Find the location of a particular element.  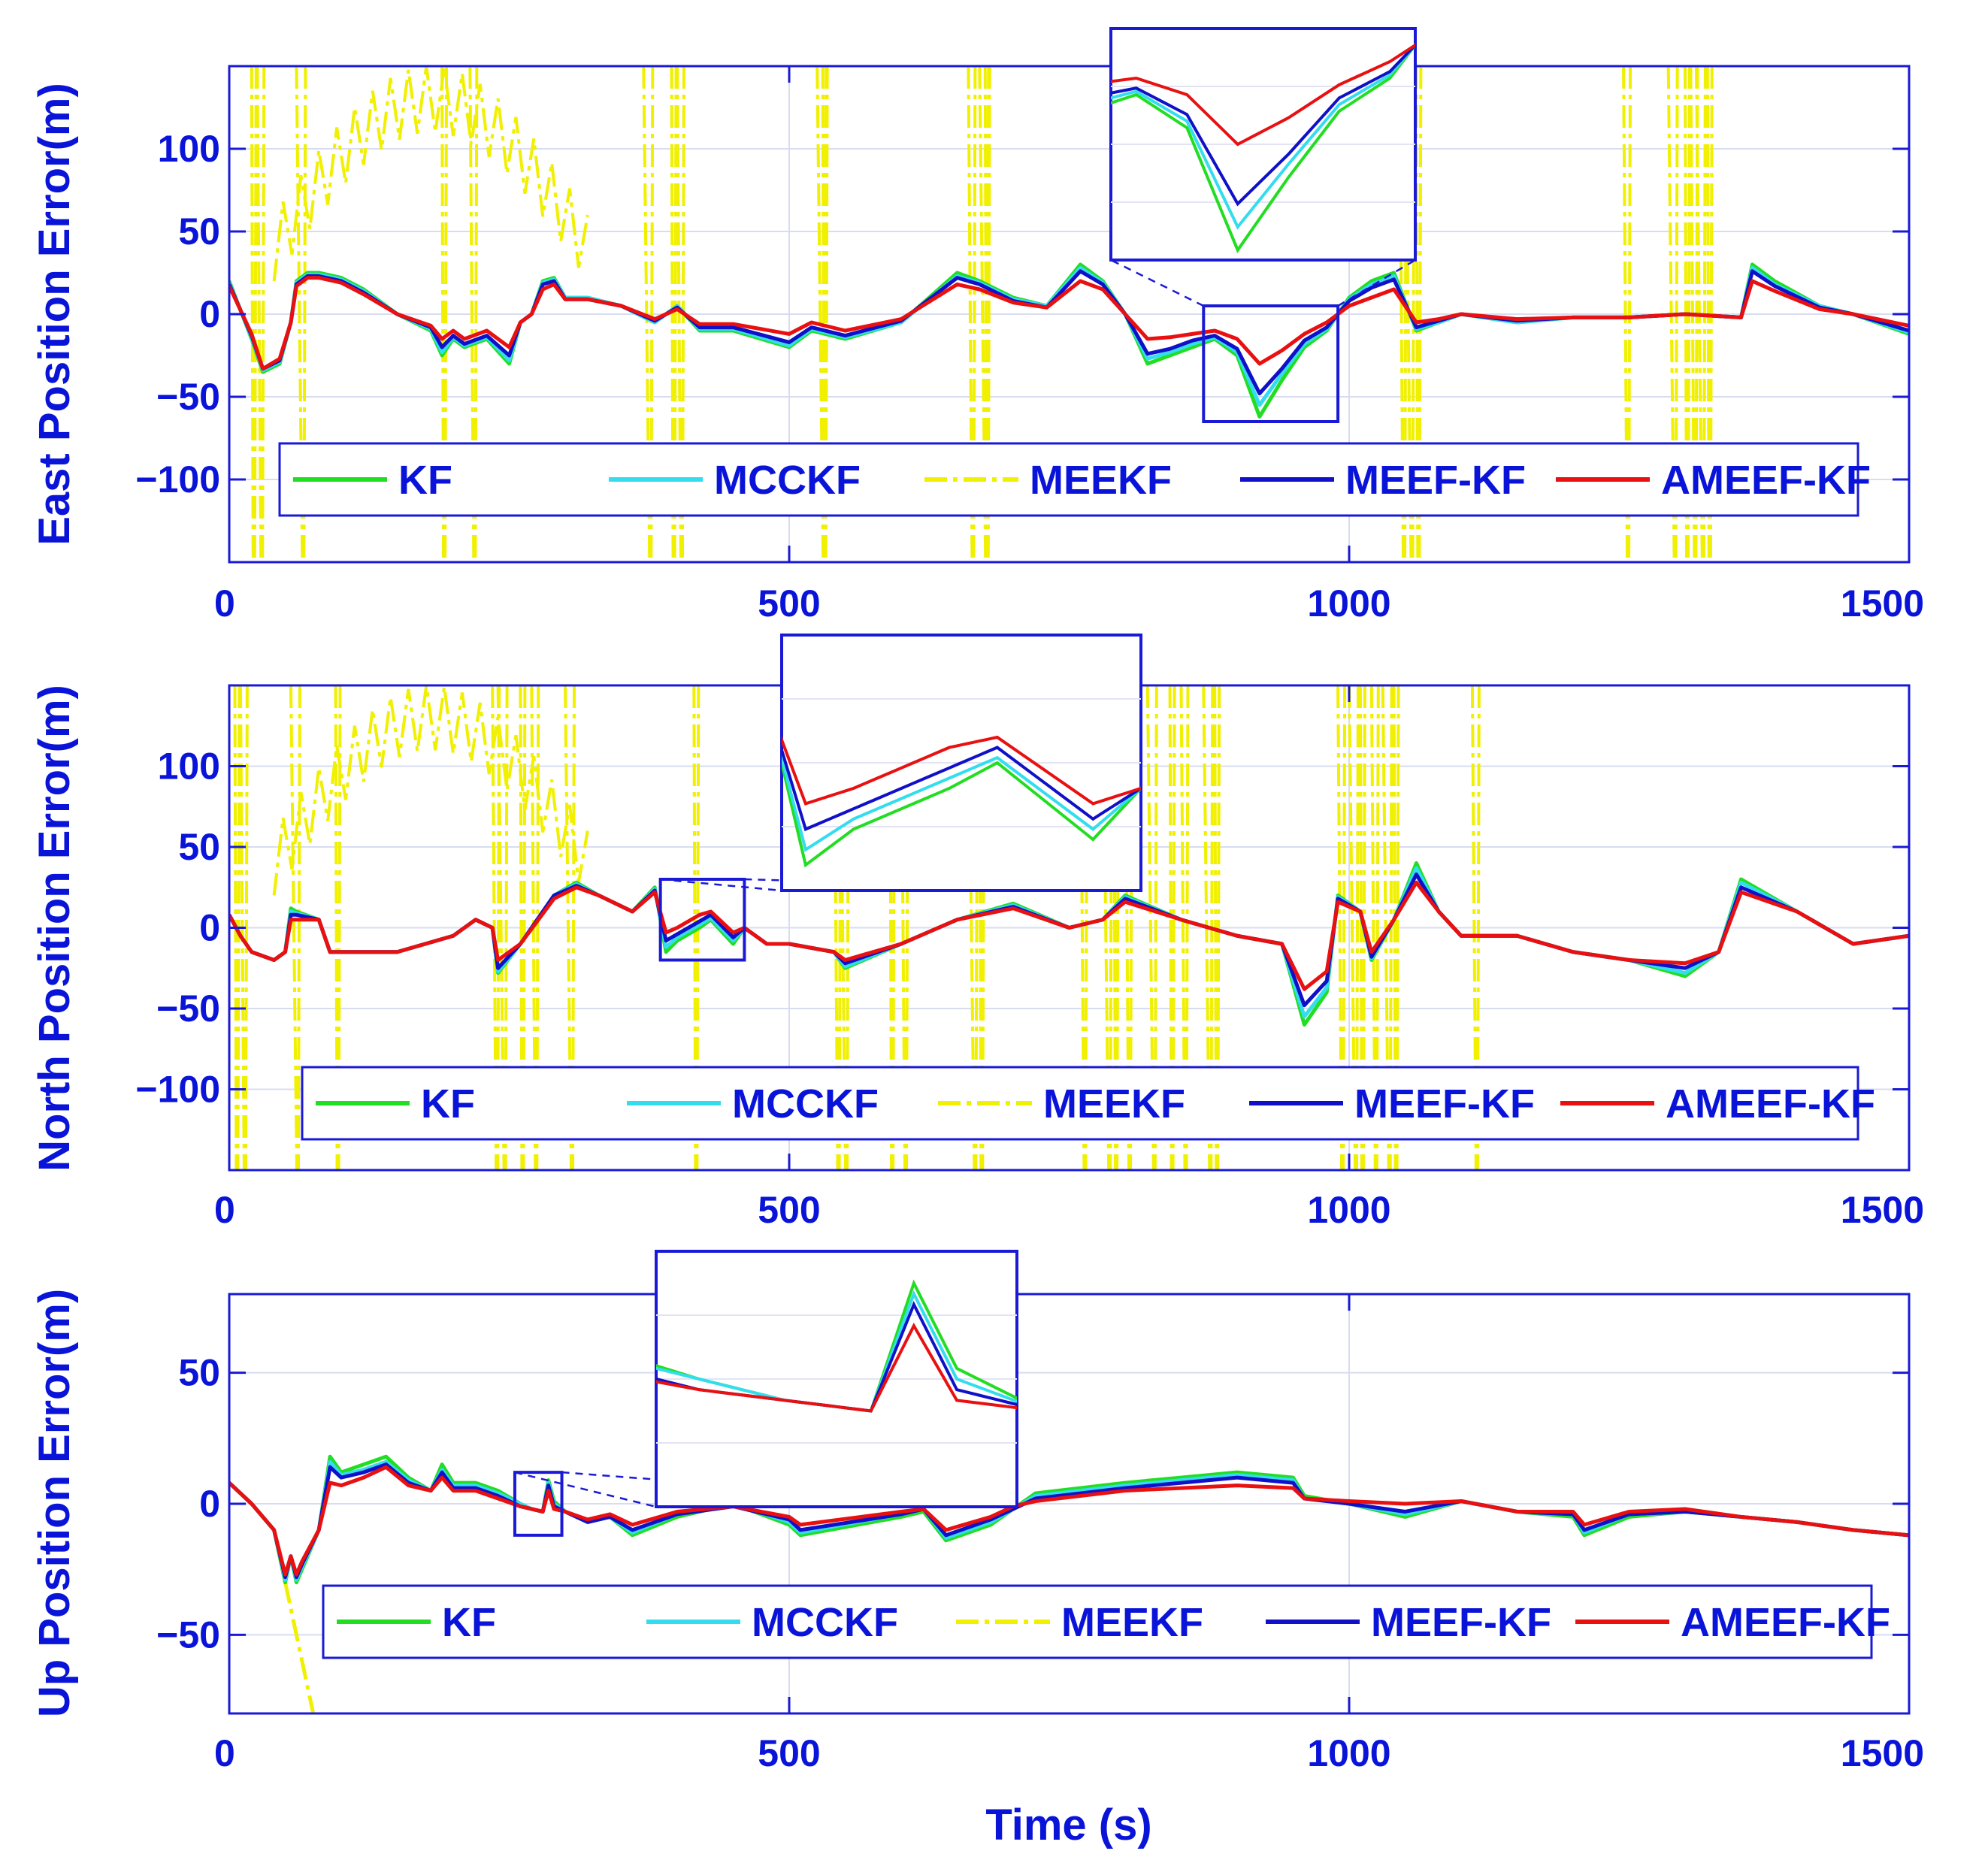

north-legend: KF MCCKF MEEKF MEEF-KF AMEEF-KF is located at coordinates (1088, 1103).